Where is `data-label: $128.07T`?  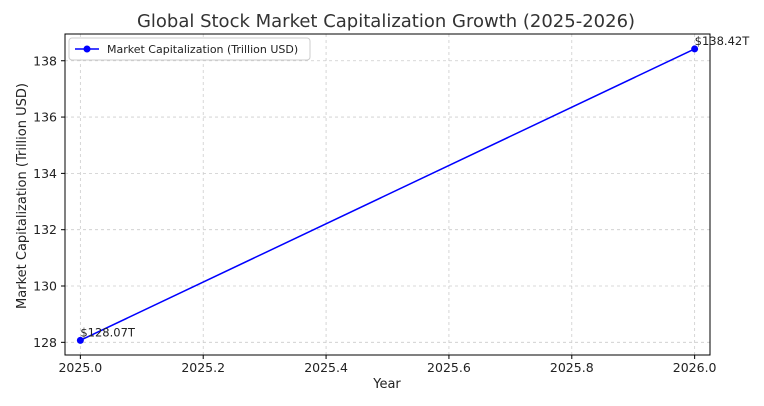 data-label: $128.07T is located at coordinates (108, 332).